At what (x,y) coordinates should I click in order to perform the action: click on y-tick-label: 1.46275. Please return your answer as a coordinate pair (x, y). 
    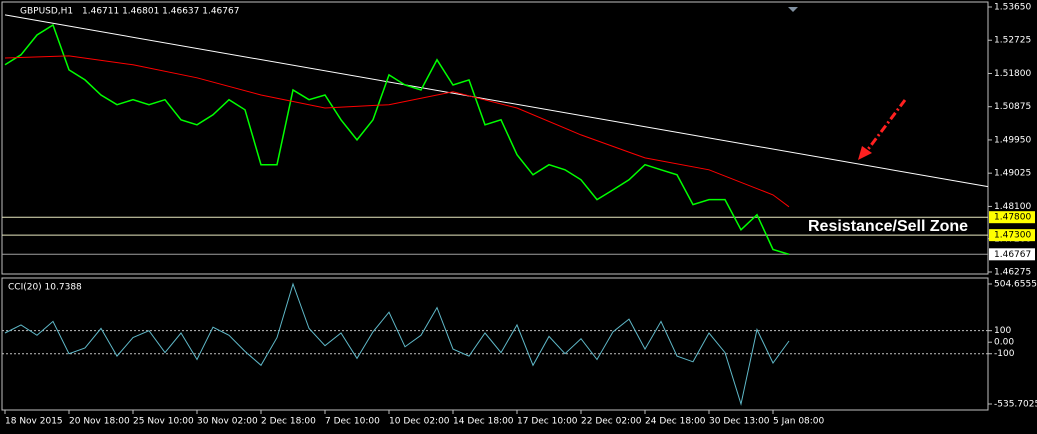
    Looking at the image, I should click on (1012, 272).